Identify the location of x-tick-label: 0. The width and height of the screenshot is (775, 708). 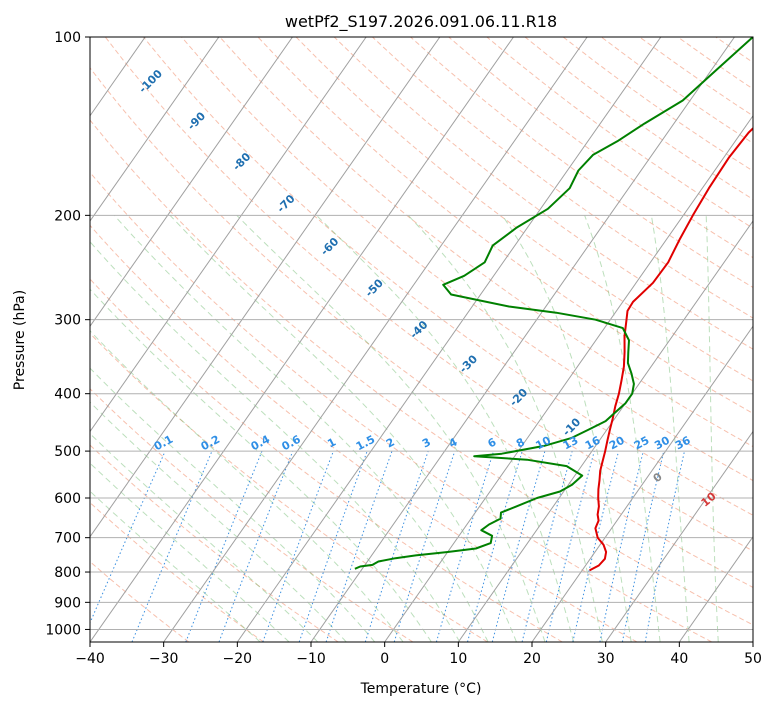
(384, 659).